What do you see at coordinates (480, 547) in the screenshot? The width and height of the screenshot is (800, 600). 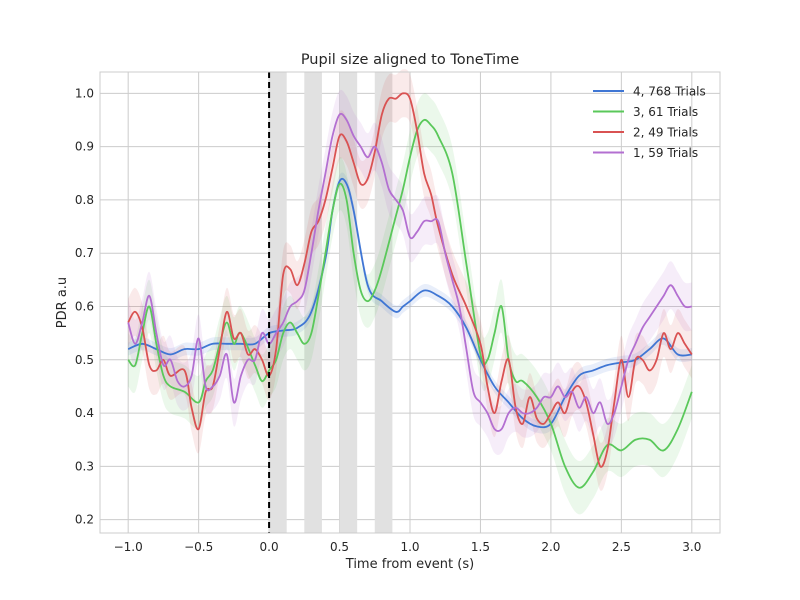 I see `x-tick-label: 1.5` at bounding box center [480, 547].